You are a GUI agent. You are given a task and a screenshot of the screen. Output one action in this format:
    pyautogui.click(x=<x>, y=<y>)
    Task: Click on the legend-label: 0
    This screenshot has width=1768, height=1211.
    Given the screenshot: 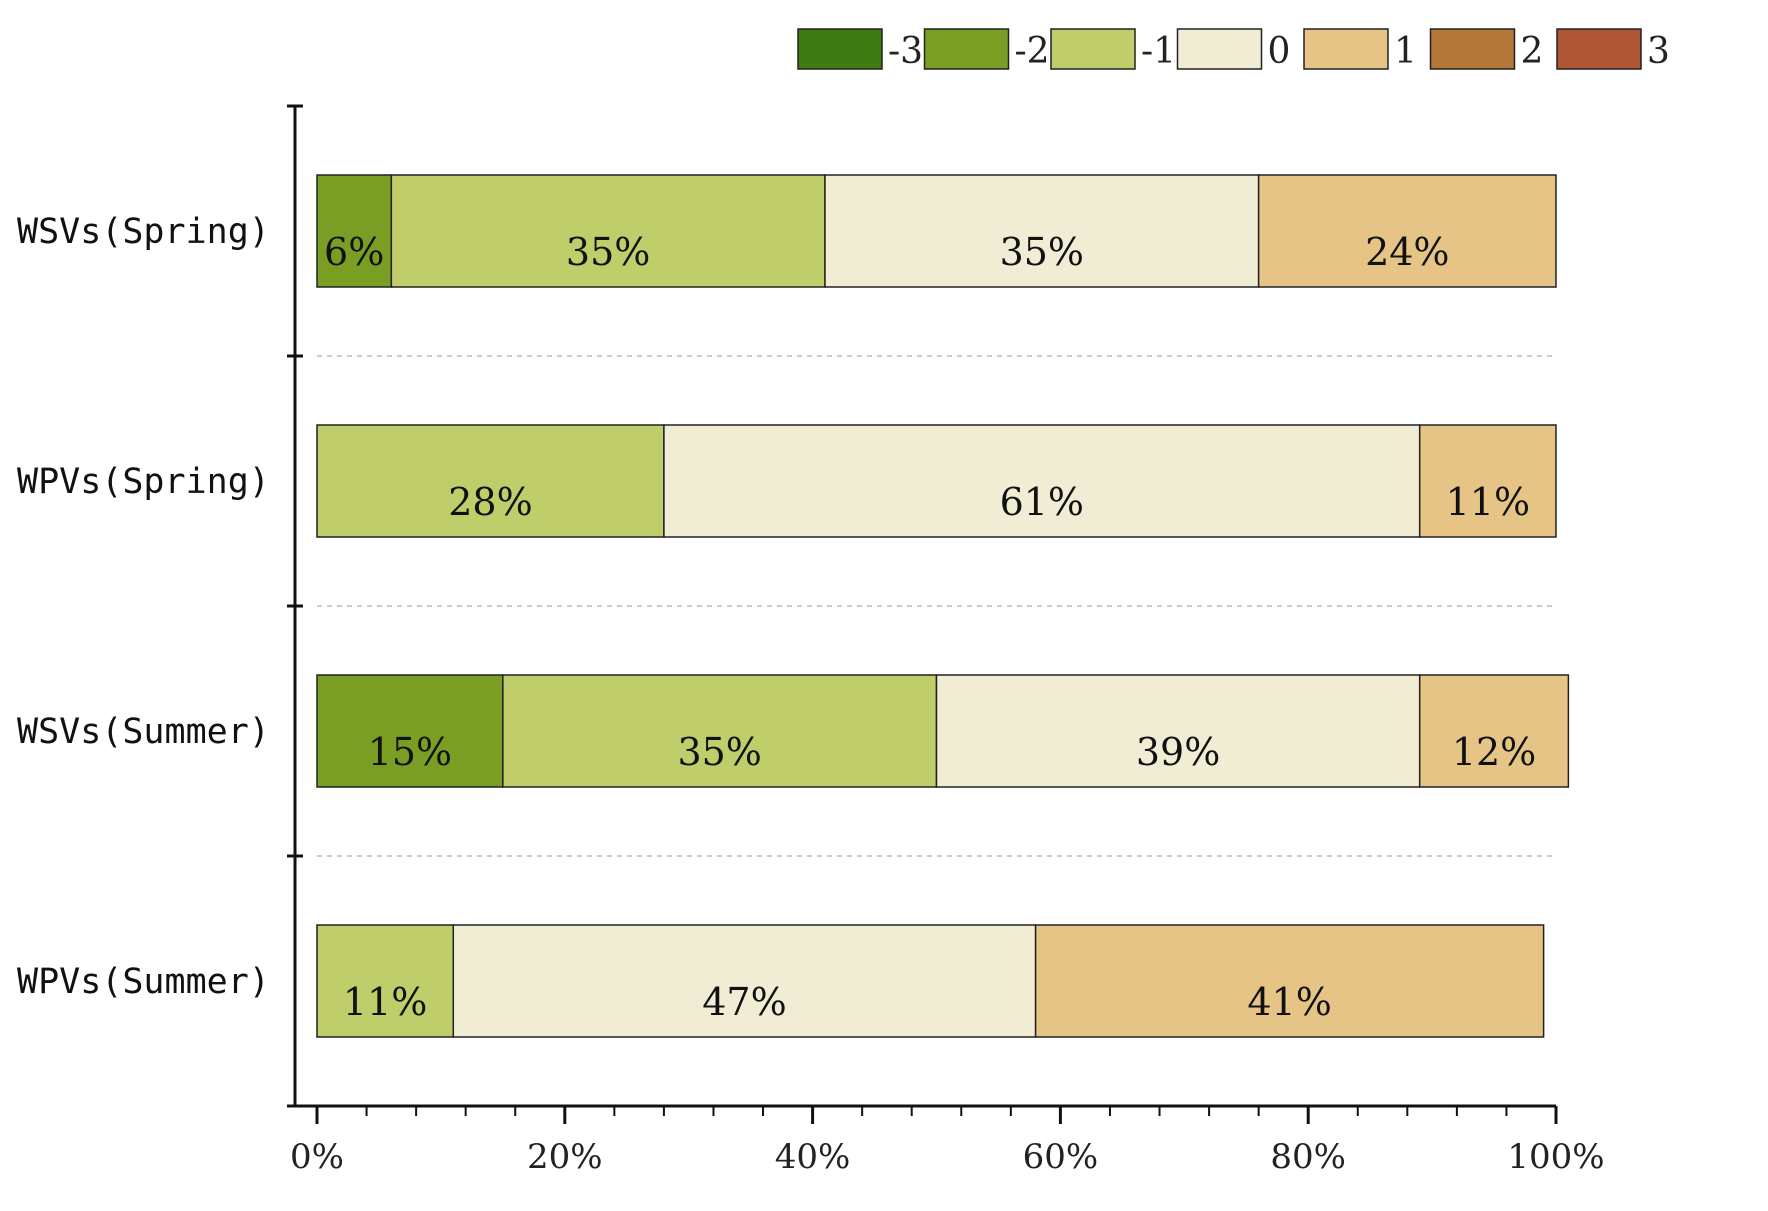 What is the action you would take?
    pyautogui.click(x=1279, y=51)
    